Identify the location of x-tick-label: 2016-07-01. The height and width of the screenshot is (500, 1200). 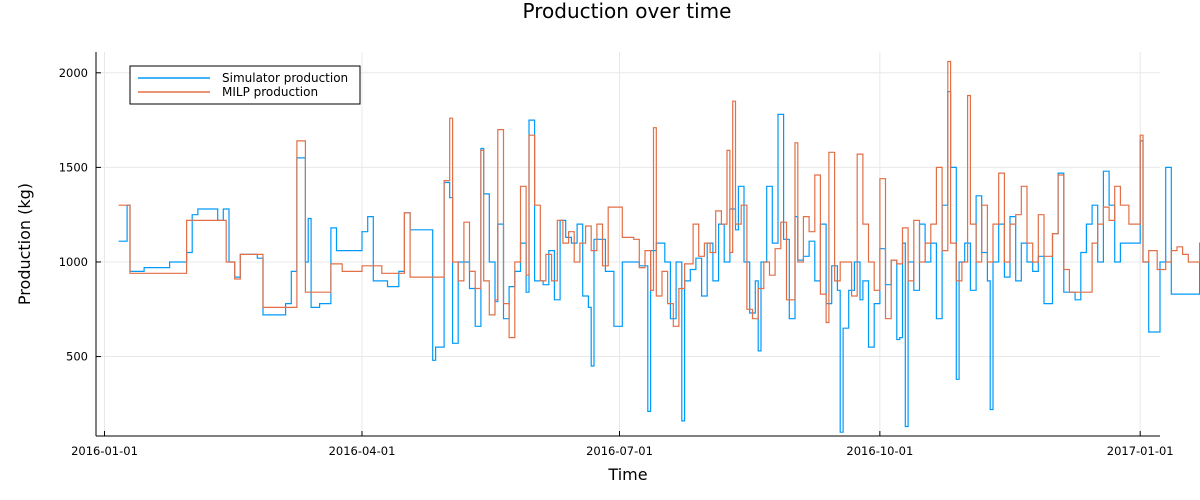
(619, 451).